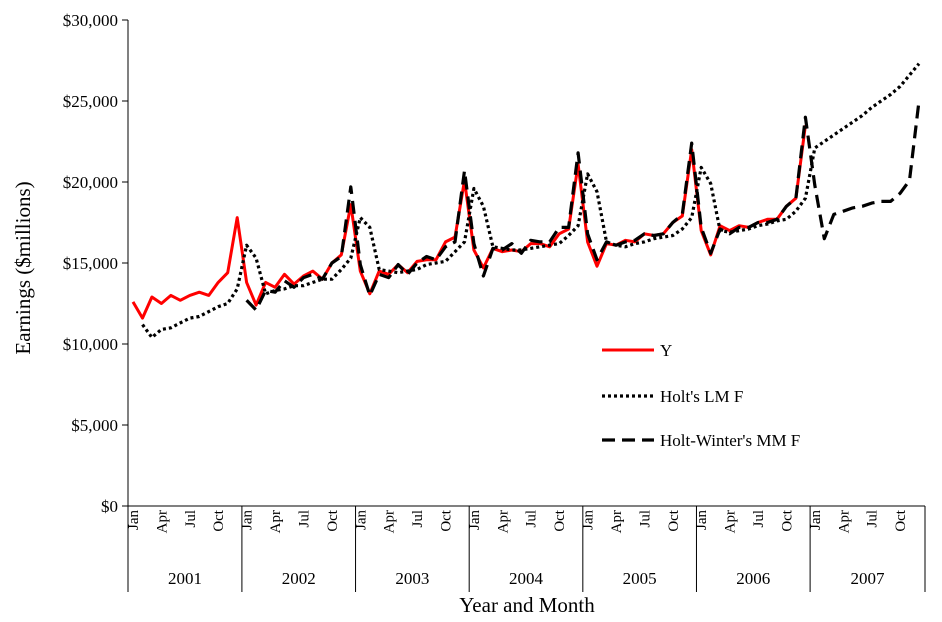 The width and height of the screenshot is (942, 622). I want to click on y-tick-label: $25,000, so click(90, 101).